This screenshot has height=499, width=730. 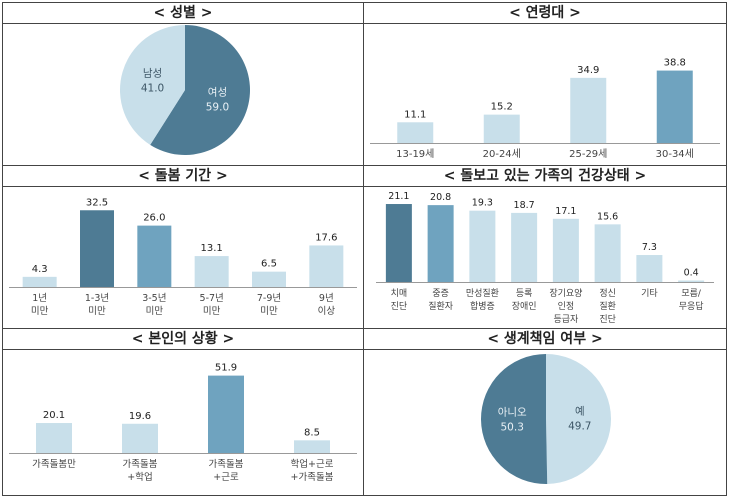 I want to click on tick-label: 1-3년, so click(x=97, y=298).